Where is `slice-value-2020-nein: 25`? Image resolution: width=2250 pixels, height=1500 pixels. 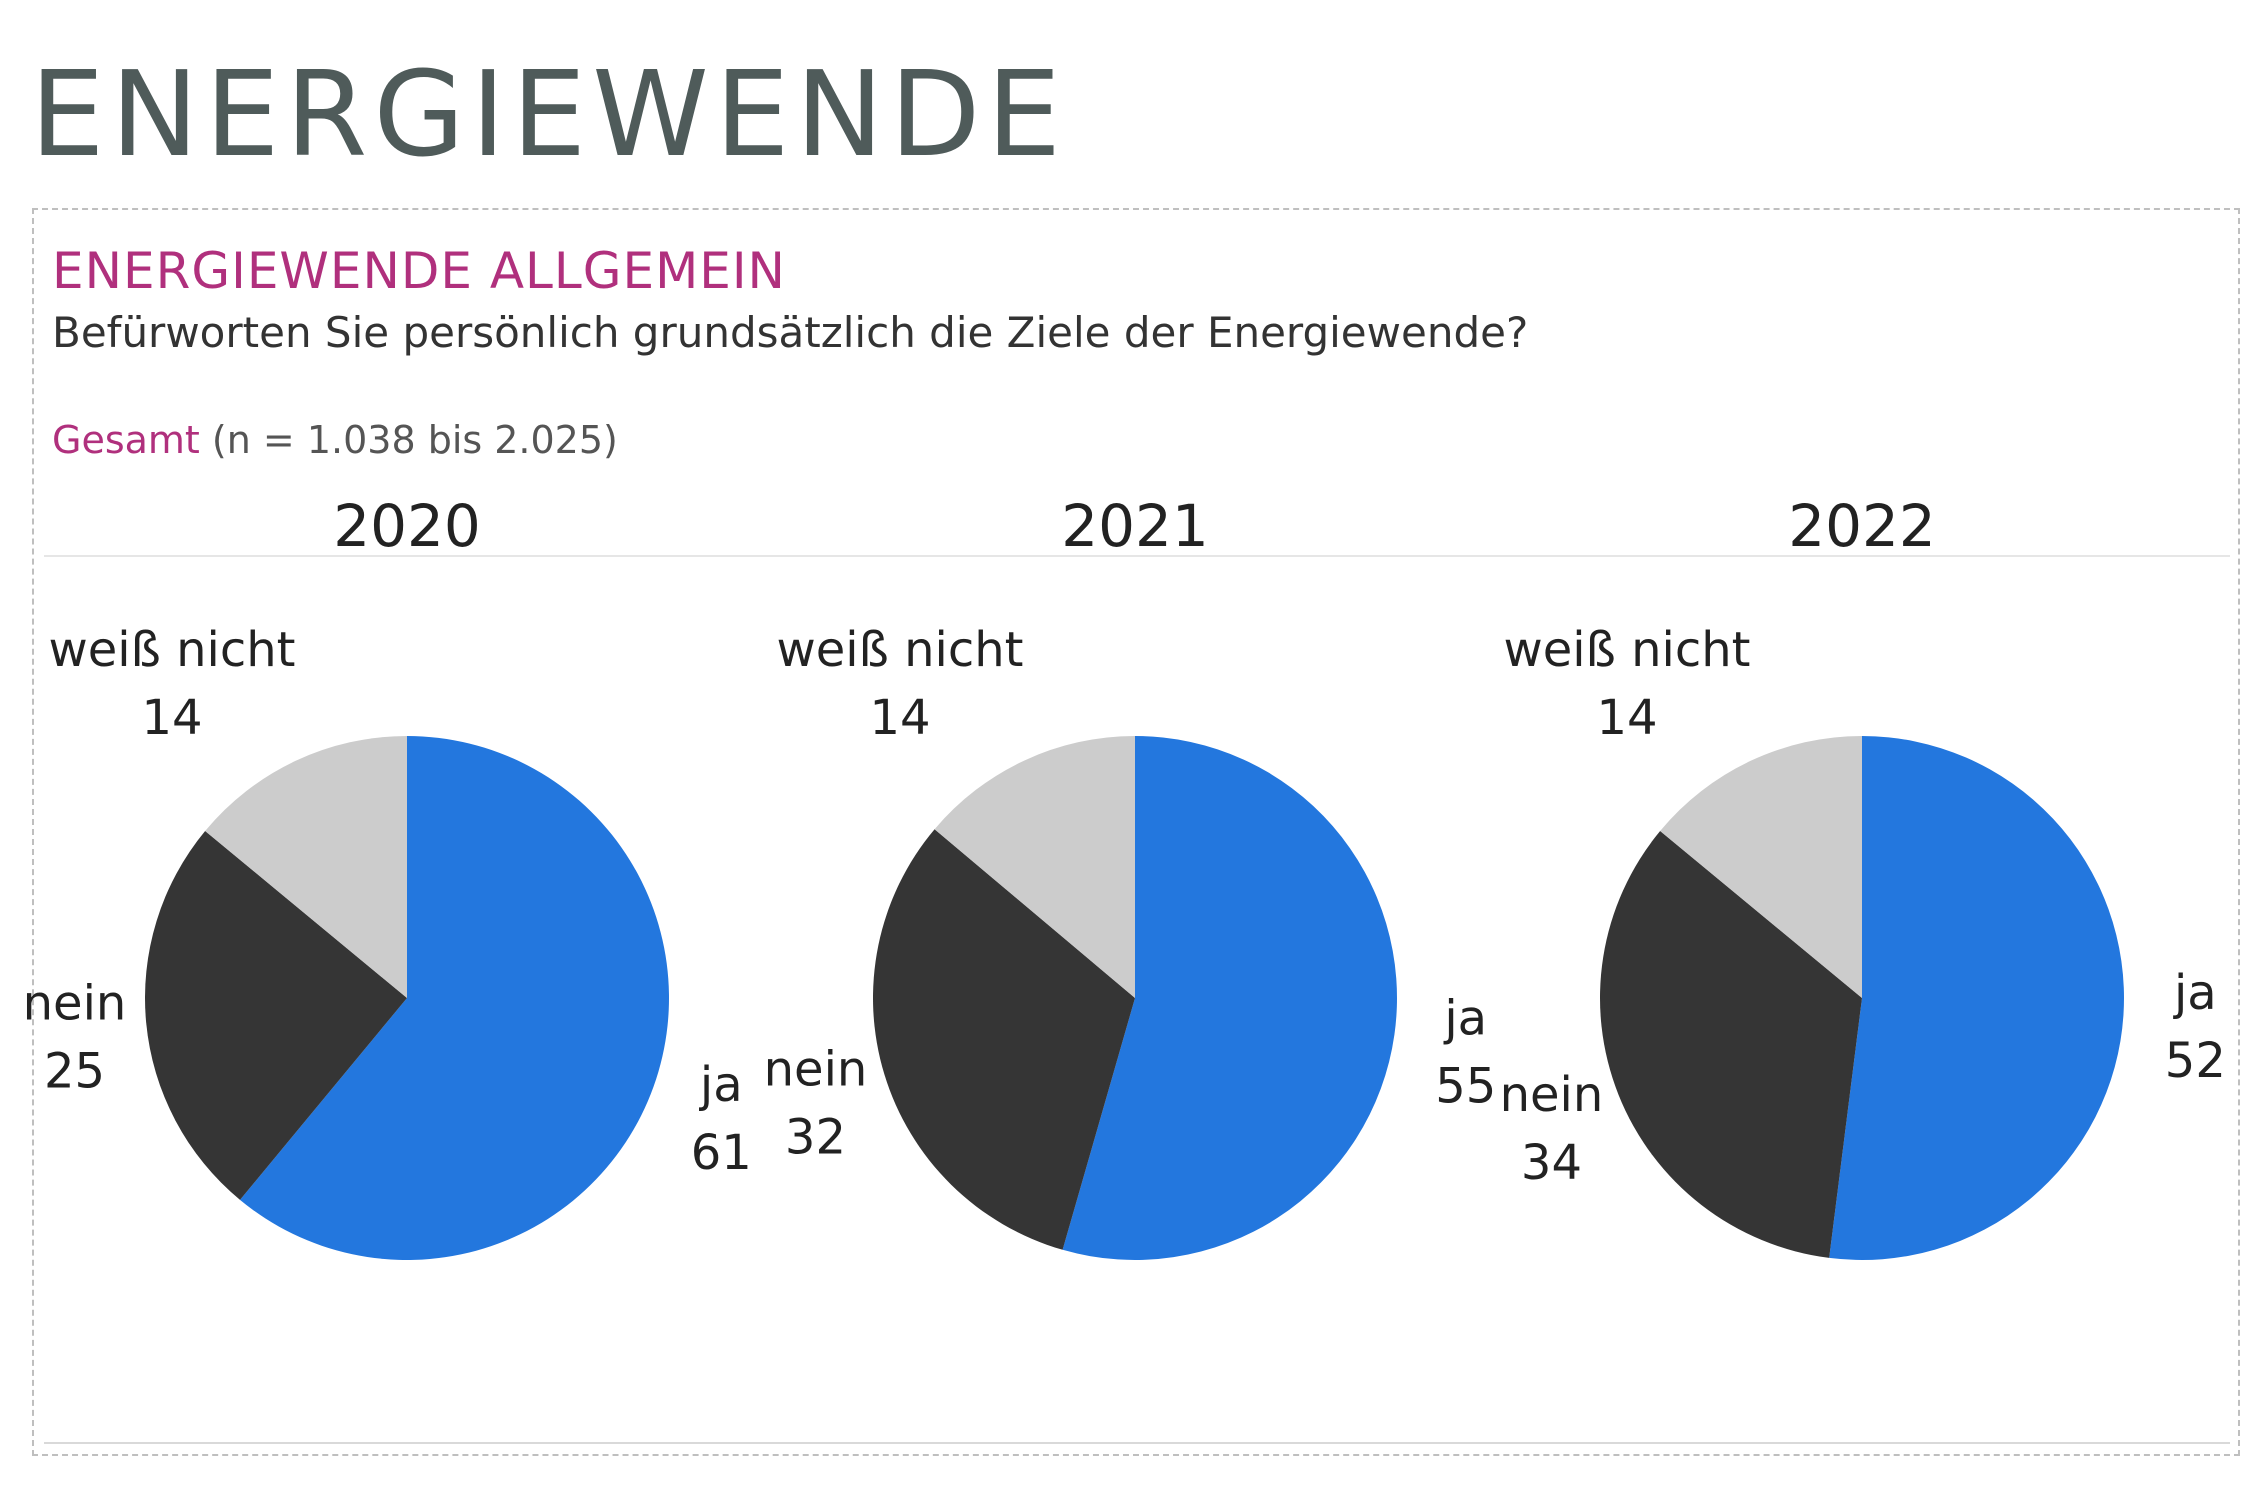 slice-value-2020-nein: 25 is located at coordinates (74, 1071).